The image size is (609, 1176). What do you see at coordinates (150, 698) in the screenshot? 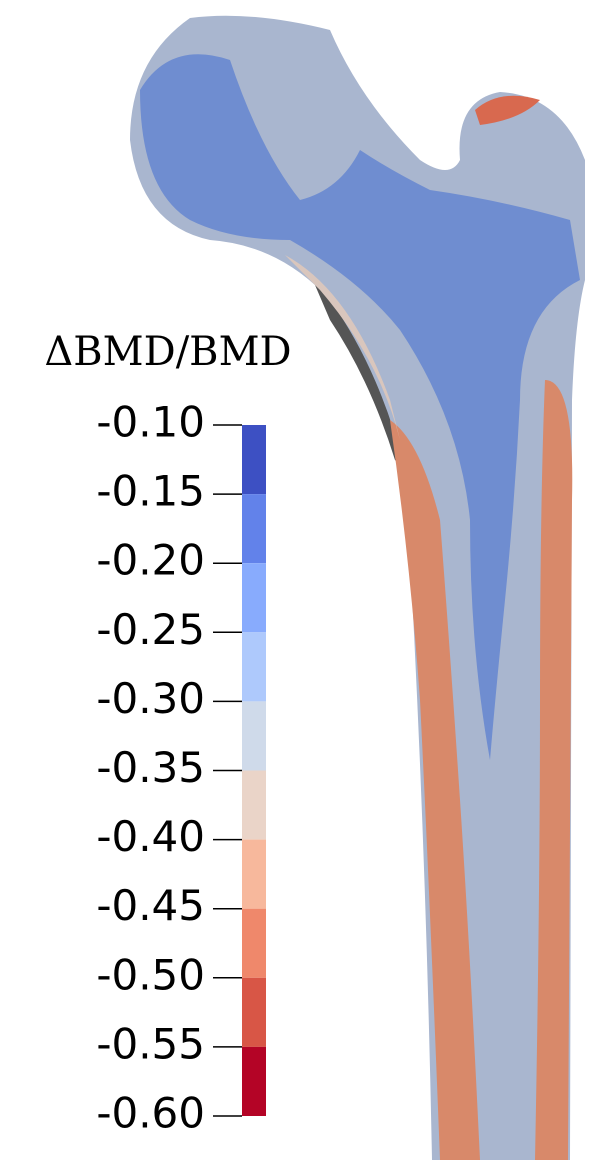
I see `tick-label: -0.30` at bounding box center [150, 698].